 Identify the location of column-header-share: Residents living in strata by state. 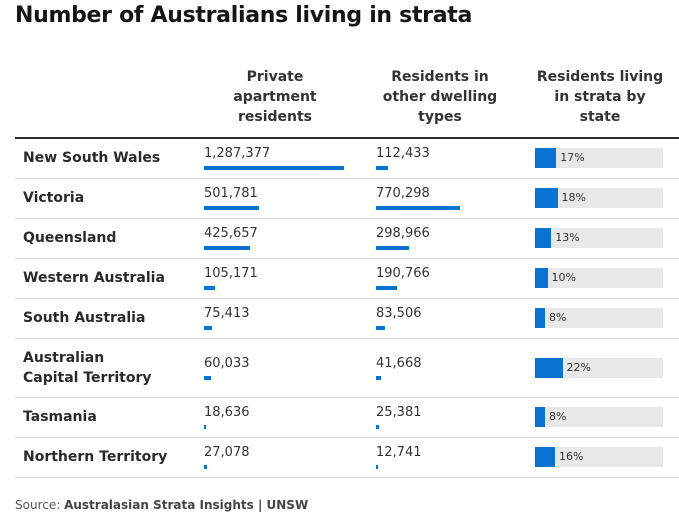
(600, 97).